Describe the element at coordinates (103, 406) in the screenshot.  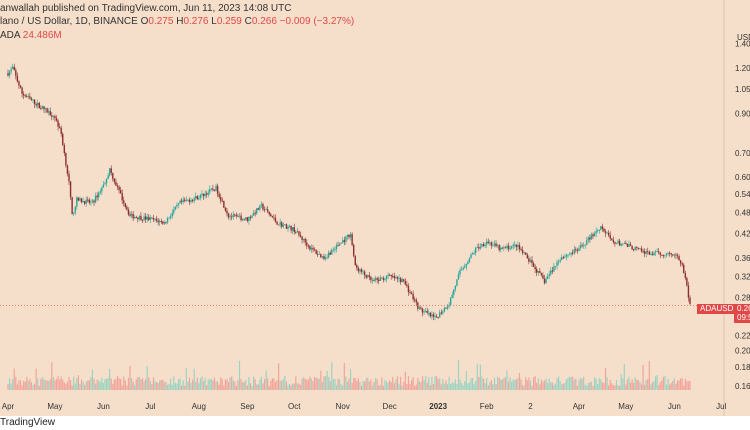
I see `x-tick-label: Jun` at that location.